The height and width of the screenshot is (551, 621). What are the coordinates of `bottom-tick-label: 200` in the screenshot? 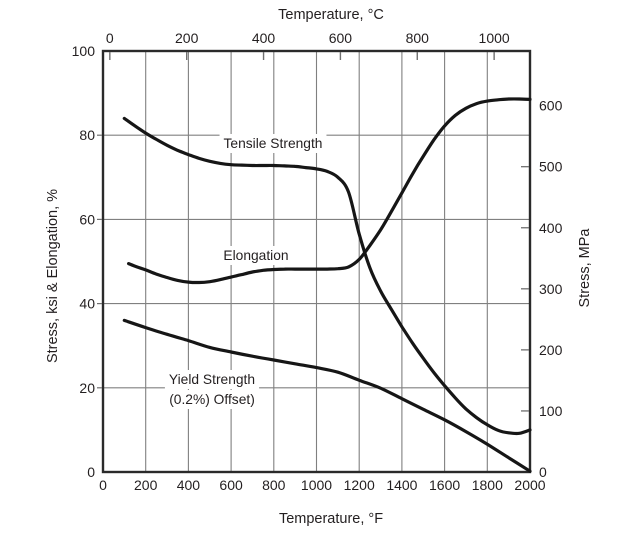 It's located at (146, 485).